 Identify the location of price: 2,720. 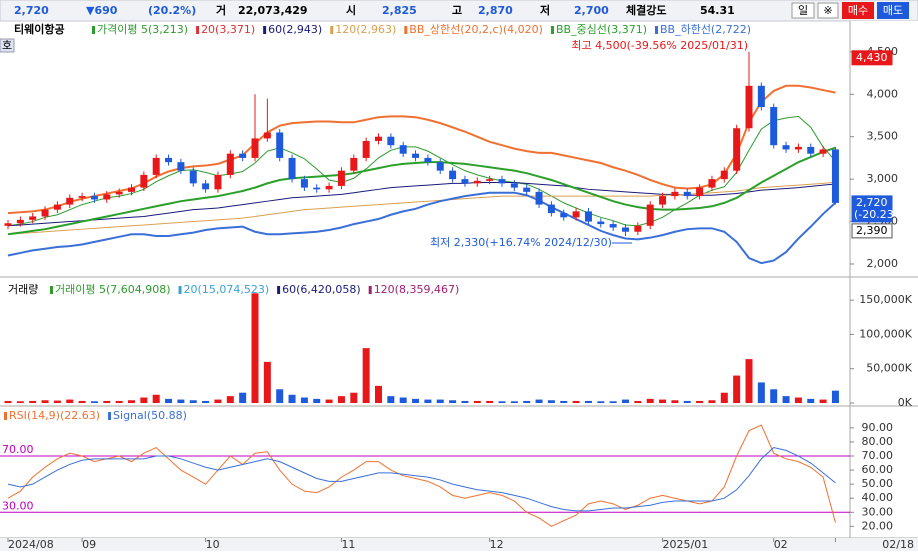
(31, 10).